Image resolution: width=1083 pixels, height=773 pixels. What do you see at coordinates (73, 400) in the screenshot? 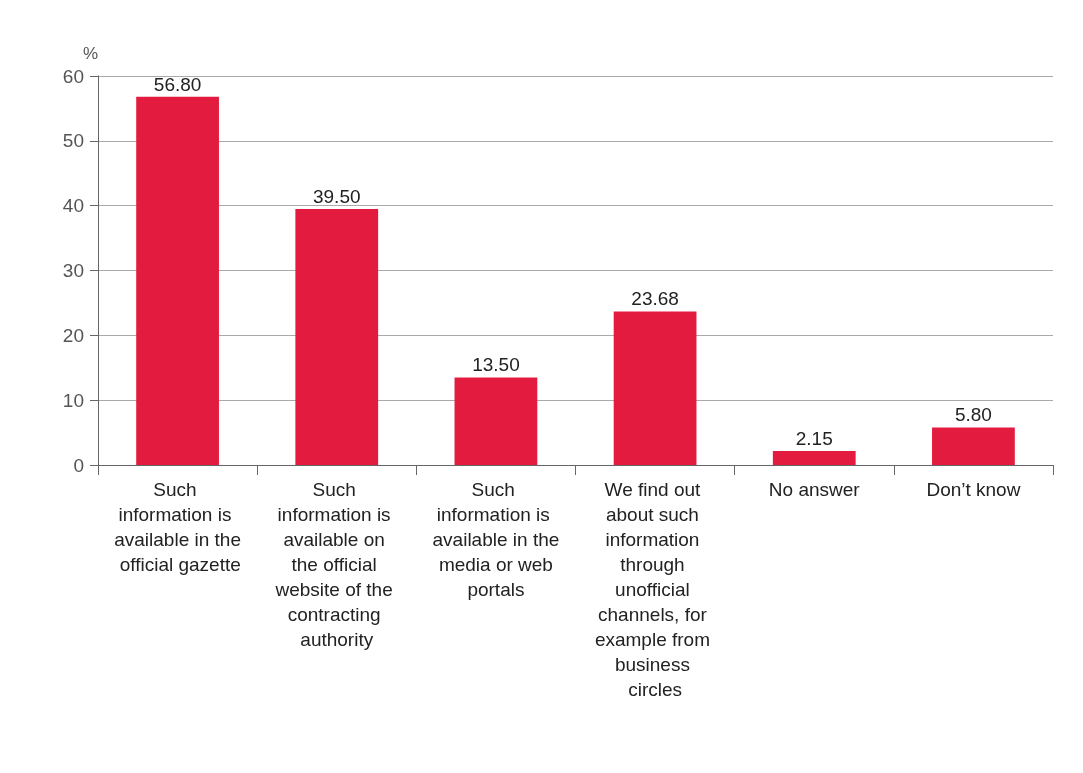
I see `y-tick-label: 10` at bounding box center [73, 400].